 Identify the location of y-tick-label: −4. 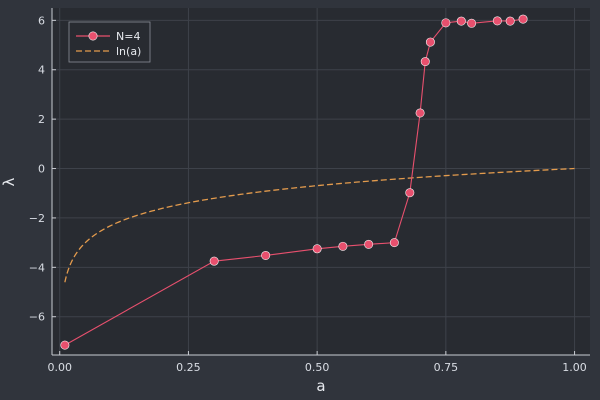
(37, 267).